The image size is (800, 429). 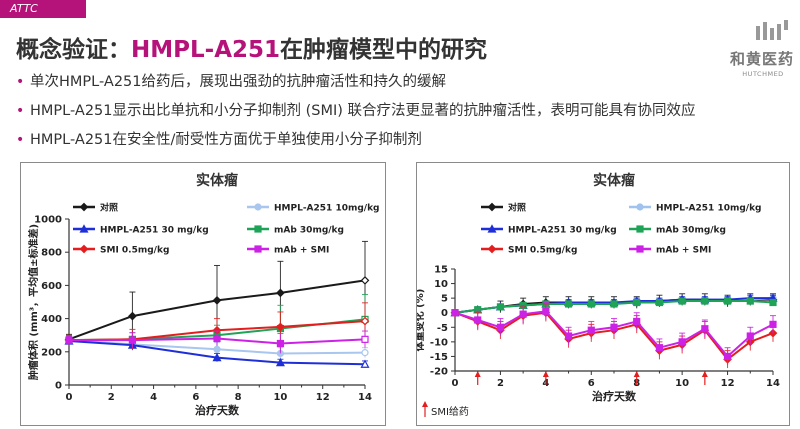 What do you see at coordinates (238, 82) in the screenshot?
I see `bullet-text: 单次HMPL-A251给药后，展现出强劲的抗肿瘤活性和持久的缓解` at bounding box center [238, 82].